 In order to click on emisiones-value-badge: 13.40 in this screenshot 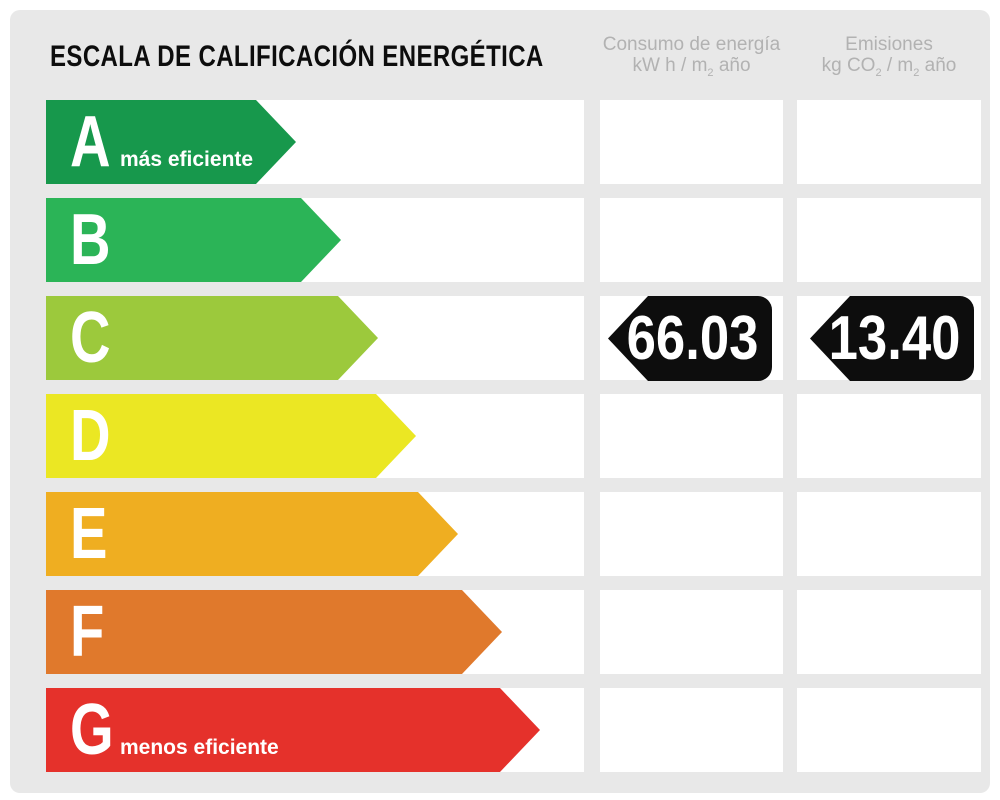, I will do `click(892, 338)`.